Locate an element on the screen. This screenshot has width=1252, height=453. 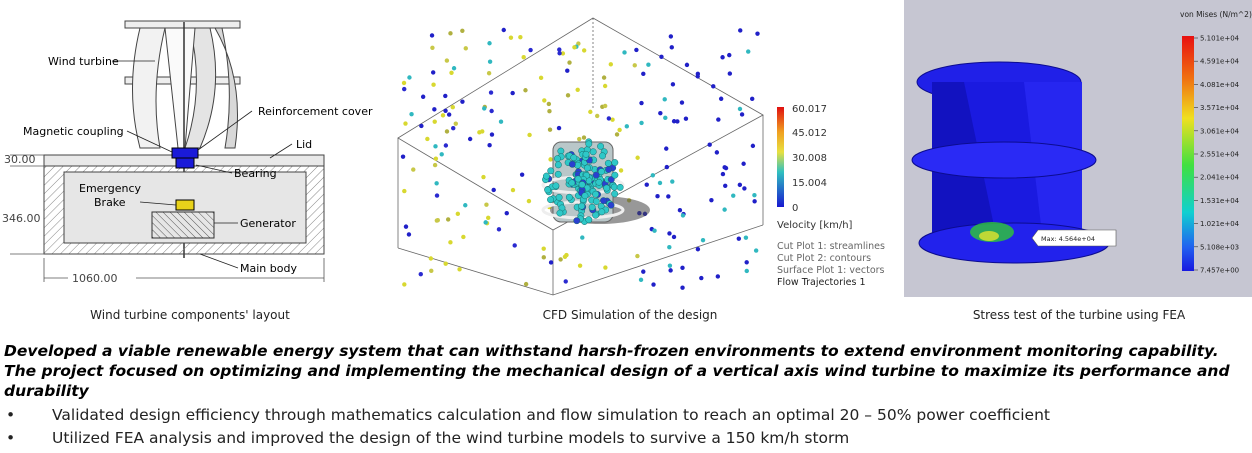
wind-turbine-rotor is located at coordinates (182, 139).